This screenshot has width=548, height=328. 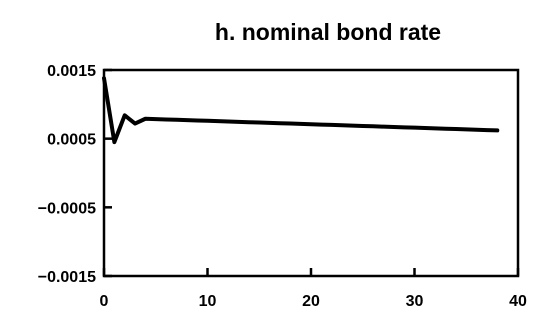 I want to click on x-tick-label: 10, so click(x=208, y=301).